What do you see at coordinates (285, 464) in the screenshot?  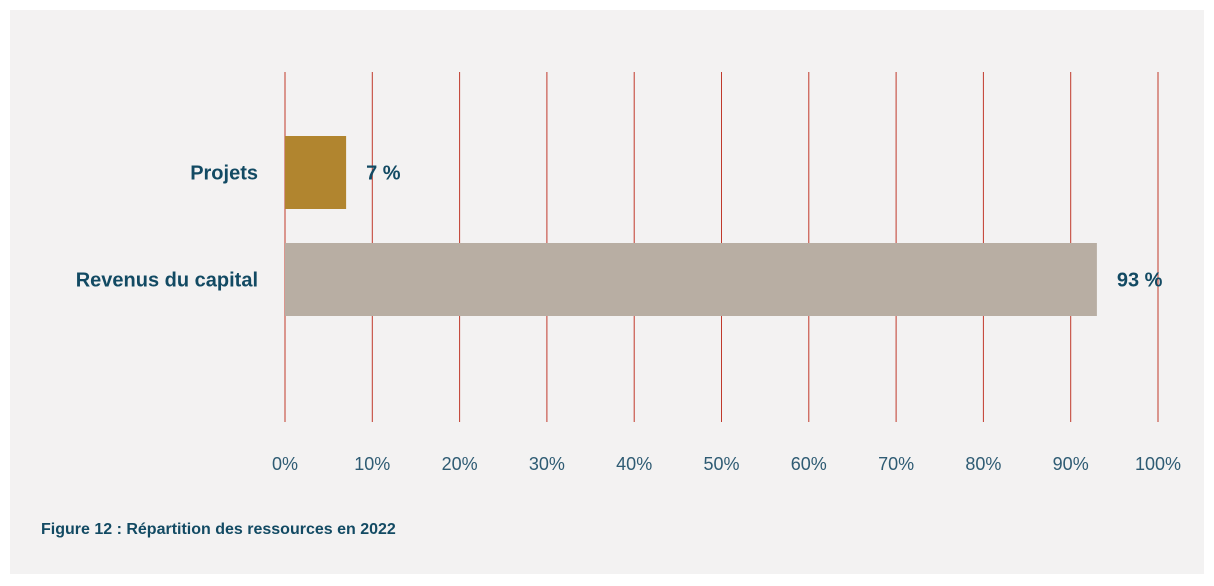 I see `x-tick-label: 0%` at bounding box center [285, 464].